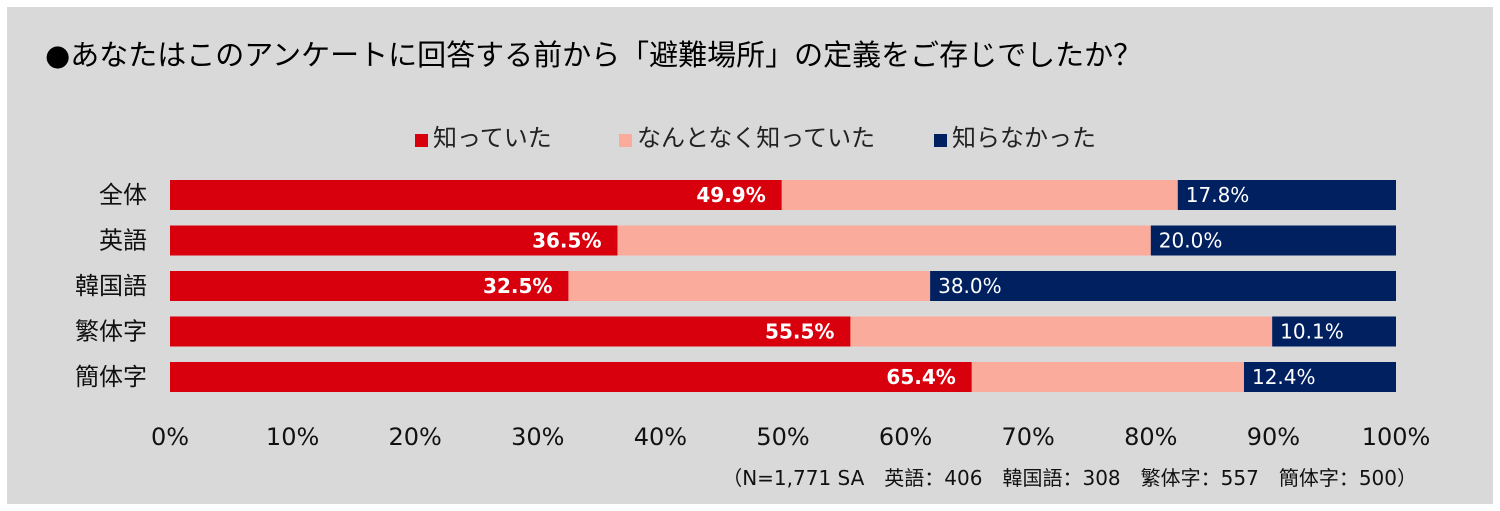 This screenshot has width=1500, height=511. Describe the element at coordinates (111, 286) in the screenshot. I see `category-label: 韓国語` at that location.